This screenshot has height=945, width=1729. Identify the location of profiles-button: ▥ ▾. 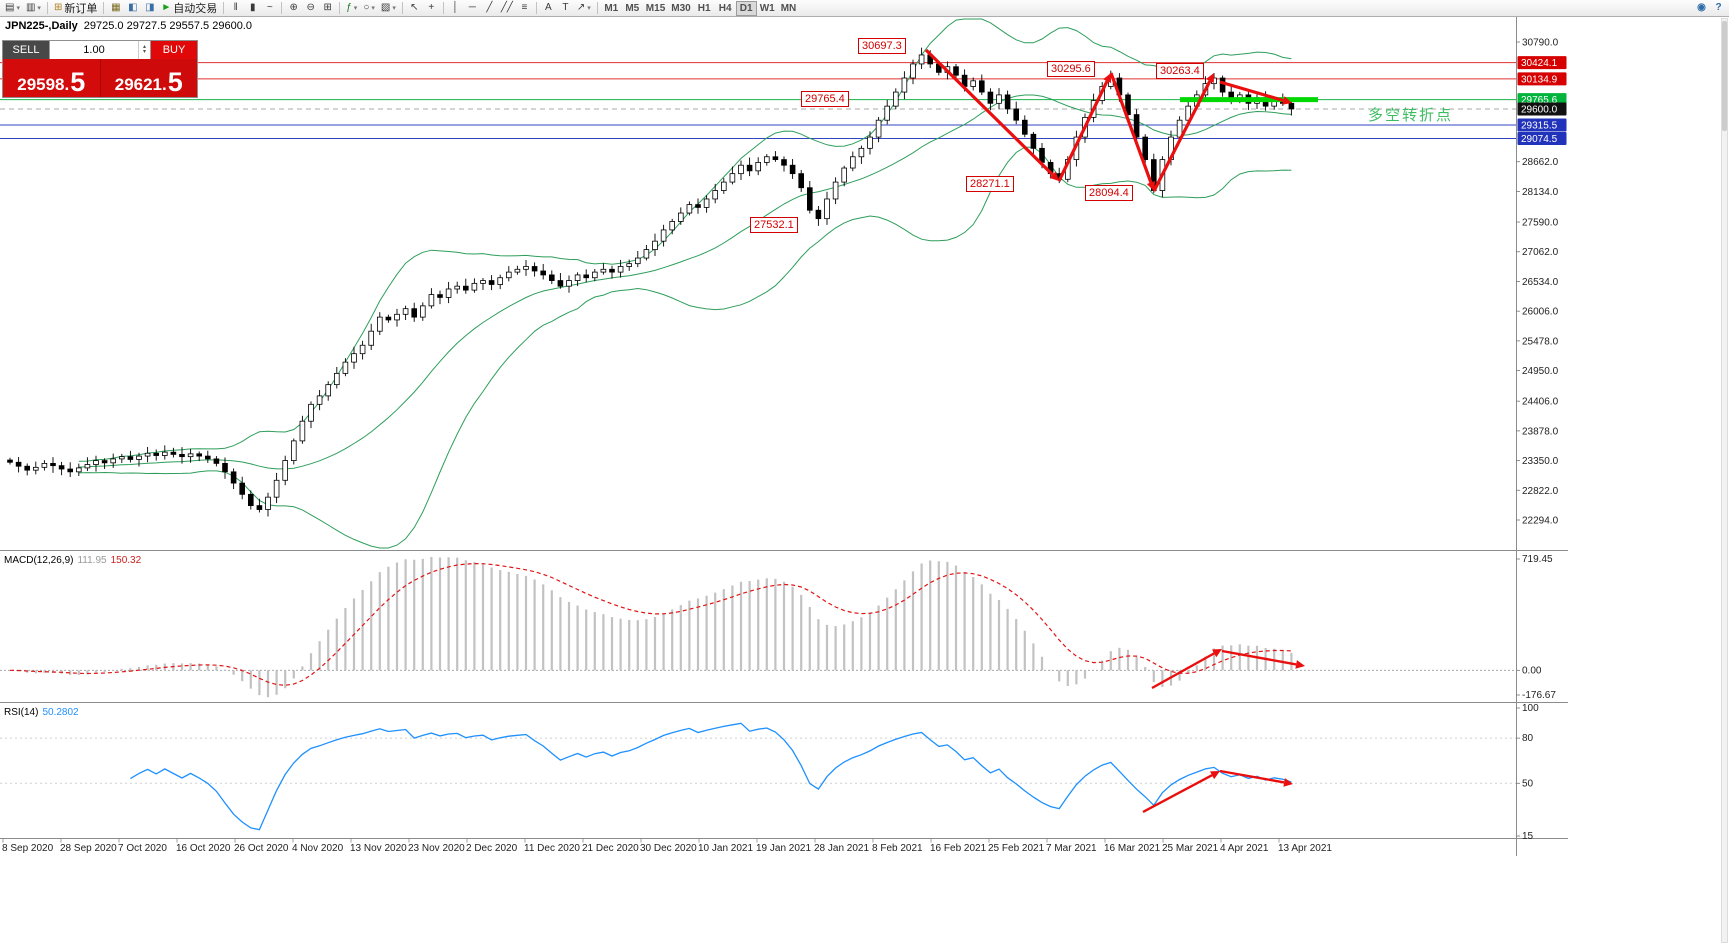
(33, 8).